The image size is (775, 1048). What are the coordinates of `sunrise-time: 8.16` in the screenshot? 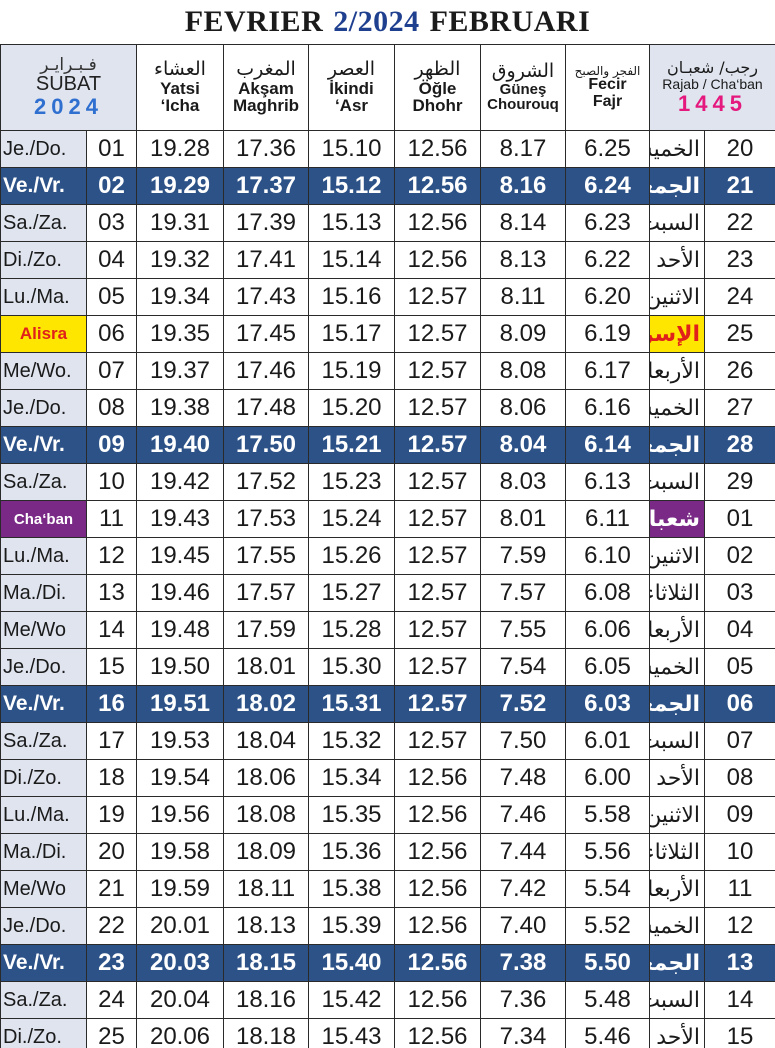 It's located at (523, 186).